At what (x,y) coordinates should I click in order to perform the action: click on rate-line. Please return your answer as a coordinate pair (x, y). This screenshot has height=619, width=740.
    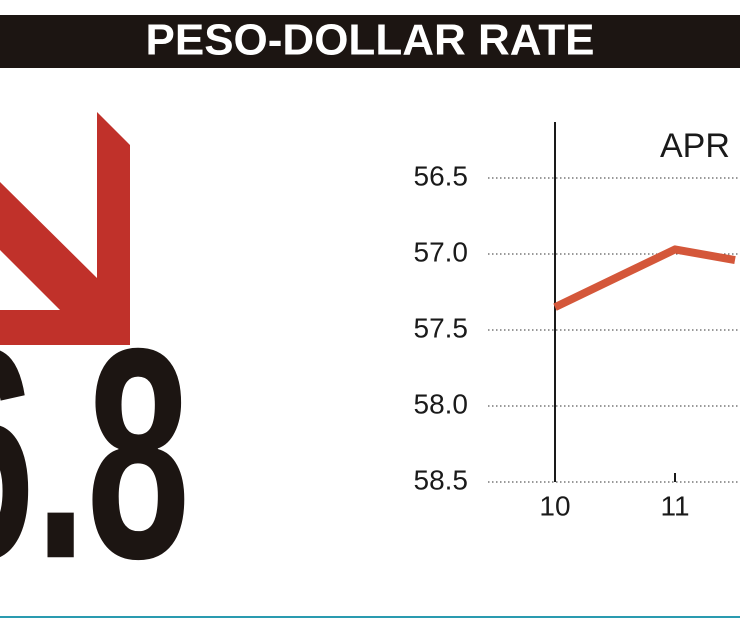
    Looking at the image, I should click on (644, 278).